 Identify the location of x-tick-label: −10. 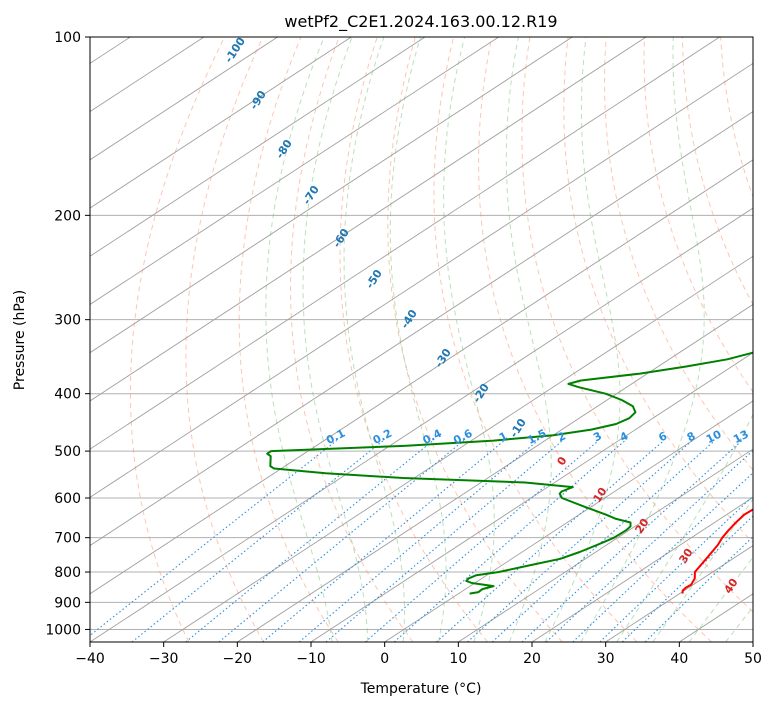
(311, 659).